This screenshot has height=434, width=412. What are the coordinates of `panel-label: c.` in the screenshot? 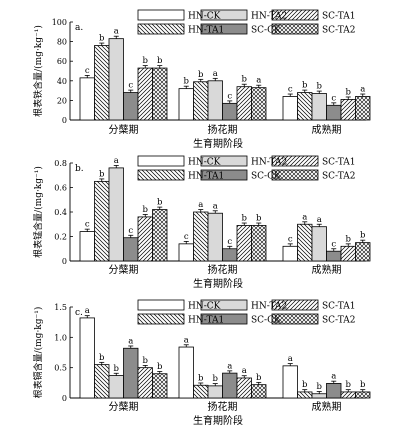 It's located at (79, 313).